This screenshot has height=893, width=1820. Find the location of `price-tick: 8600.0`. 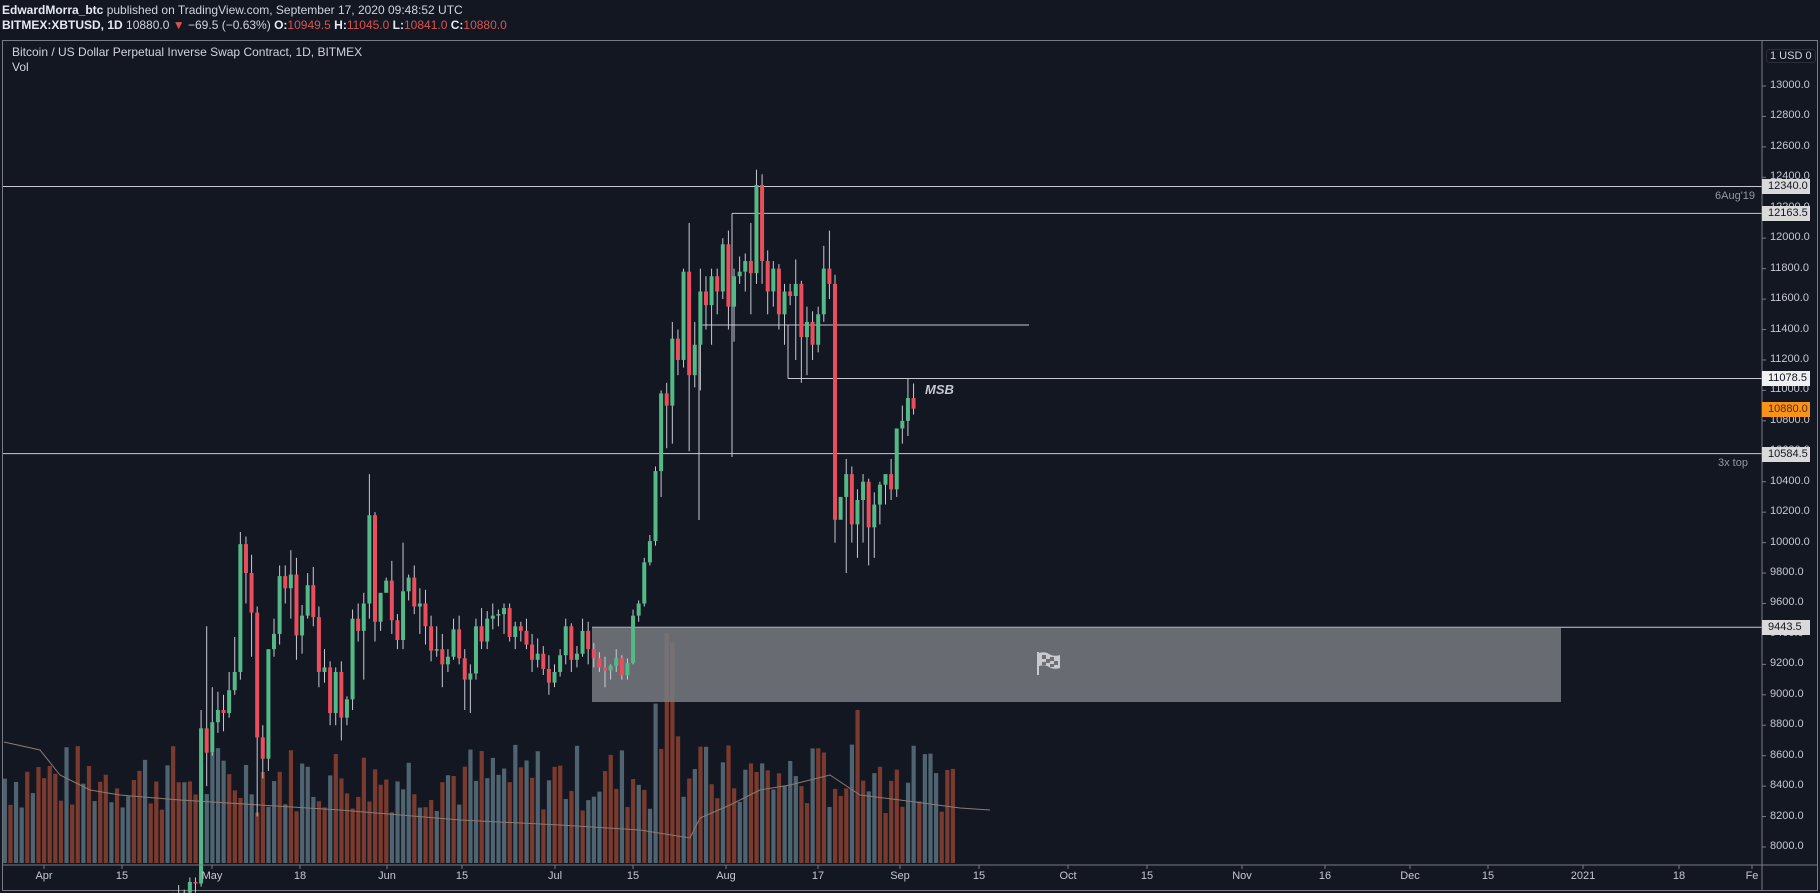

price-tick: 8600.0 is located at coordinates (1787, 754).